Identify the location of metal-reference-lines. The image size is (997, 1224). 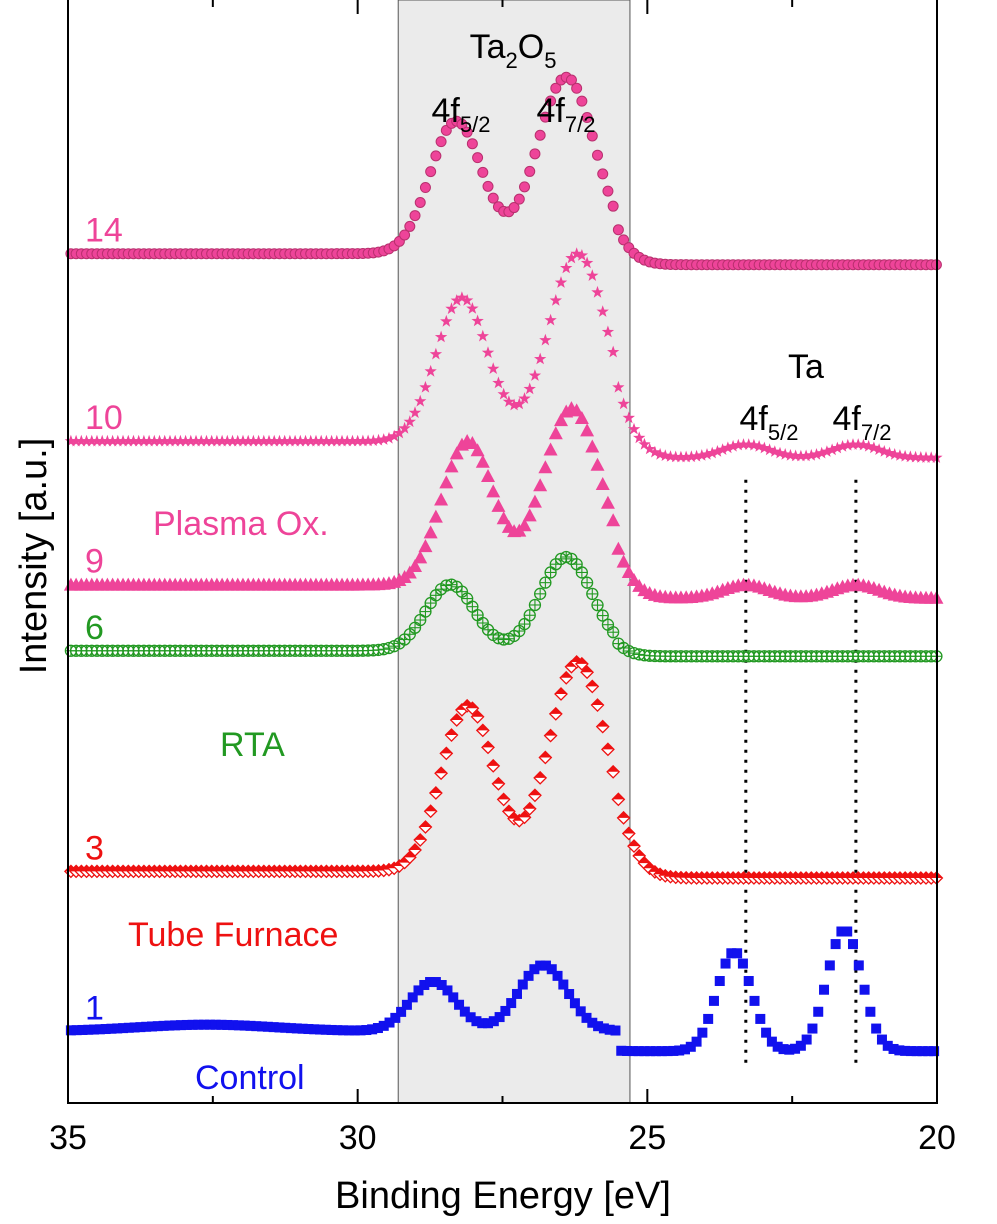
(801, 772).